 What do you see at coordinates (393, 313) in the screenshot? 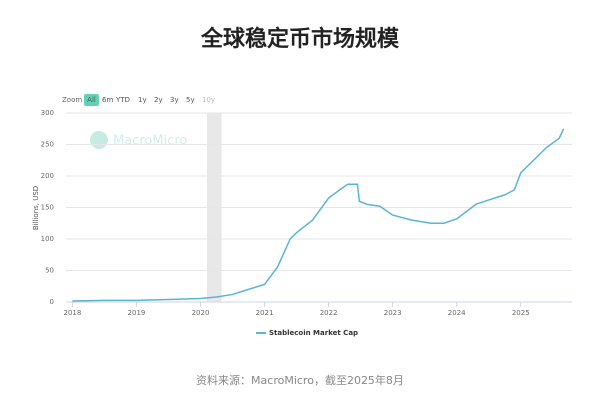
I see `x-tick-label: 2023` at bounding box center [393, 313].